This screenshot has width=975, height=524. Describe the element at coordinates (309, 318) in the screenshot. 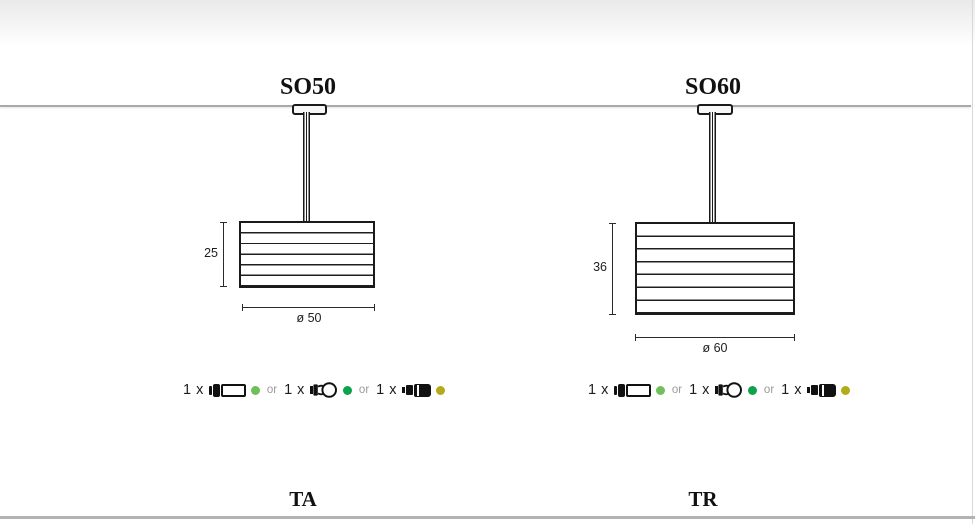

I see `diameter-dimension-label: ø 50` at that location.